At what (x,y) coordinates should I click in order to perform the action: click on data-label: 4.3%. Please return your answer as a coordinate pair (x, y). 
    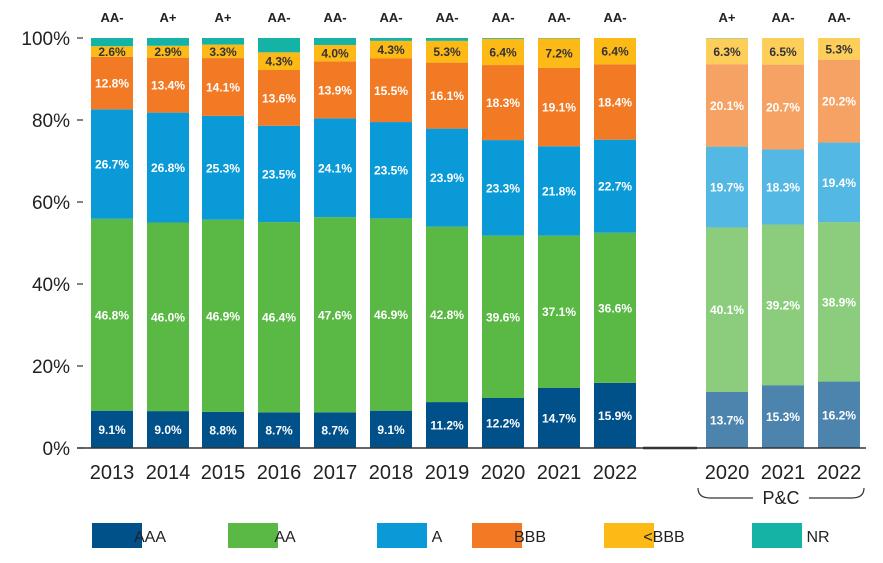
    Looking at the image, I should click on (279, 62).